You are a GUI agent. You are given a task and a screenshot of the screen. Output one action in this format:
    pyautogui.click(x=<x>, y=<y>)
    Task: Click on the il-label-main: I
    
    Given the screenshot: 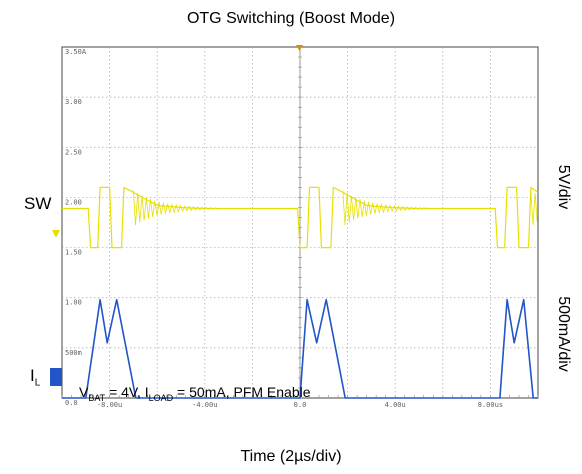 What is the action you would take?
    pyautogui.click(x=32, y=375)
    